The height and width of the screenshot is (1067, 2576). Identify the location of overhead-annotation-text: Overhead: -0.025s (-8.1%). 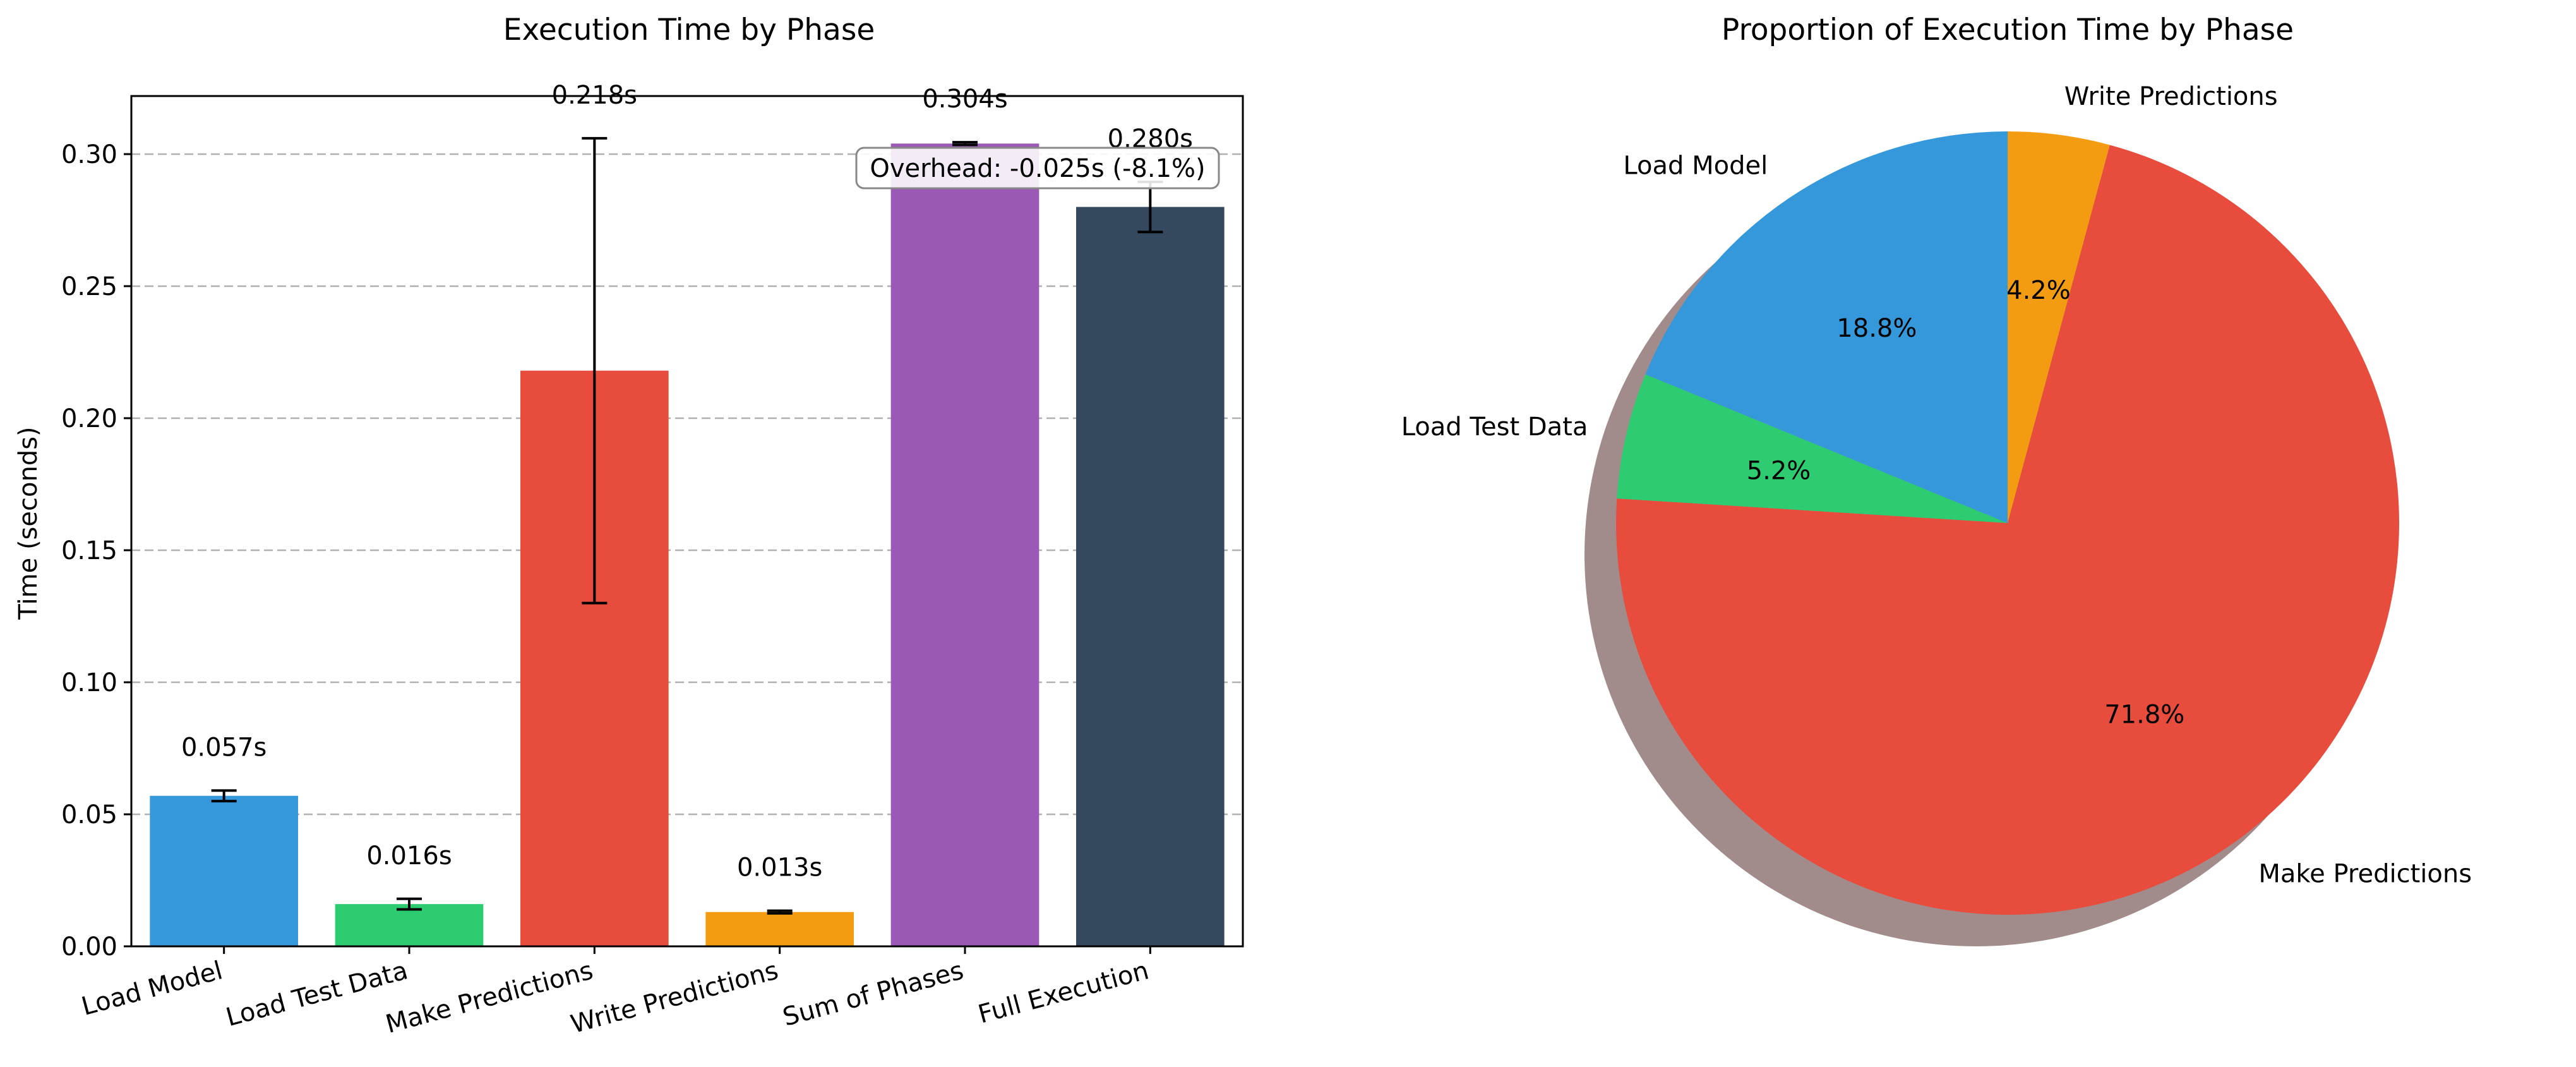
(1037, 168).